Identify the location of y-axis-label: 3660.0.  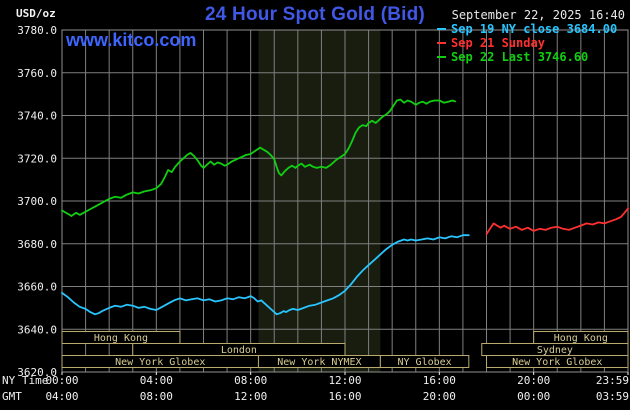
(37, 287).